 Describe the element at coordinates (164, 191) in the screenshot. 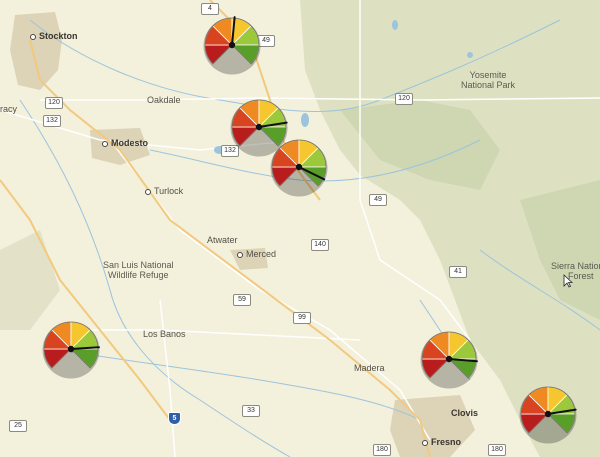

I see `place-turlock: Turlock` at that location.